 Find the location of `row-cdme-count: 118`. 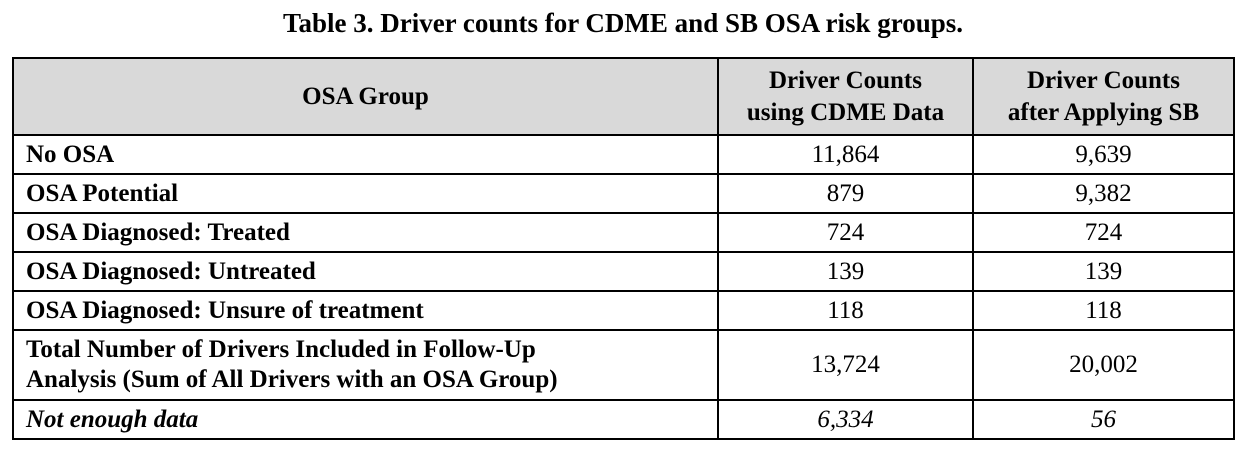

row-cdme-count: 118 is located at coordinates (845, 310).